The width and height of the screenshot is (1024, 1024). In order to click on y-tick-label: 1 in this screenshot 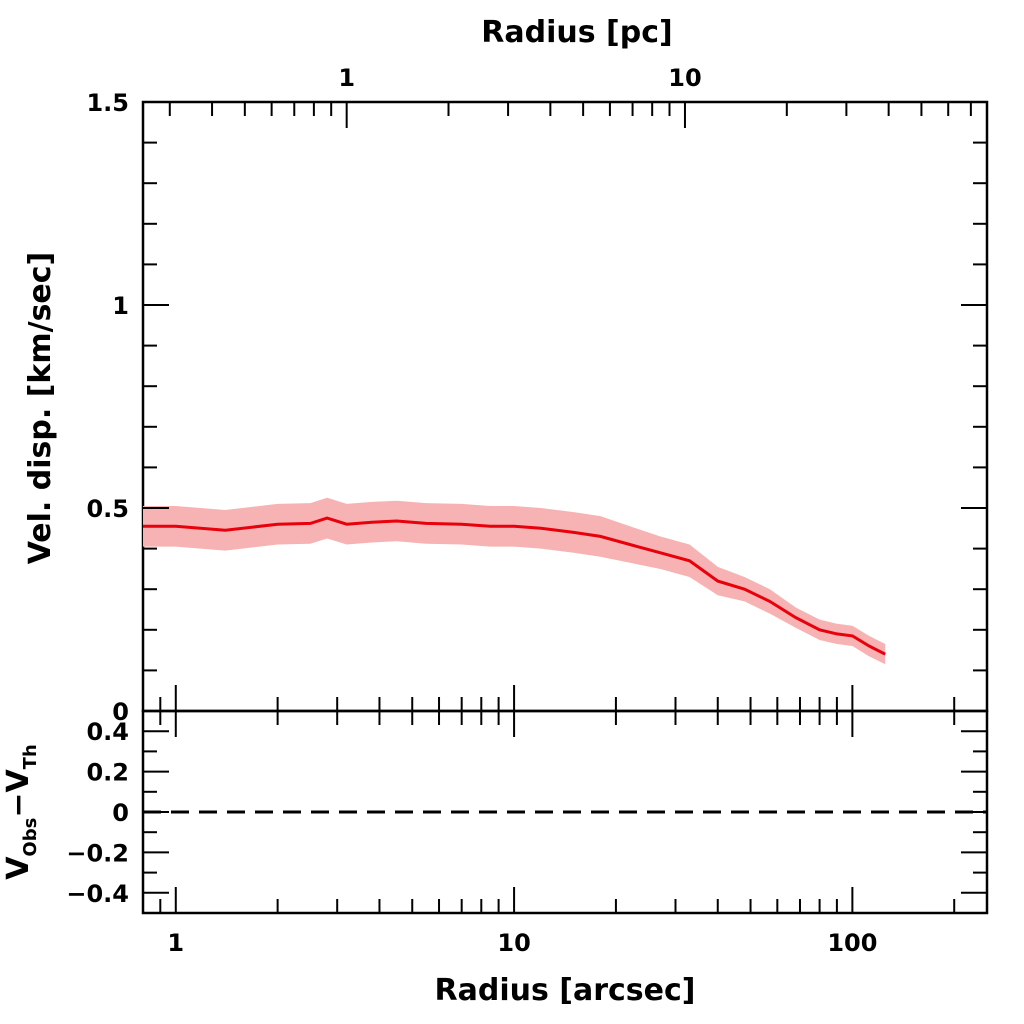, I will do `click(120, 306)`.